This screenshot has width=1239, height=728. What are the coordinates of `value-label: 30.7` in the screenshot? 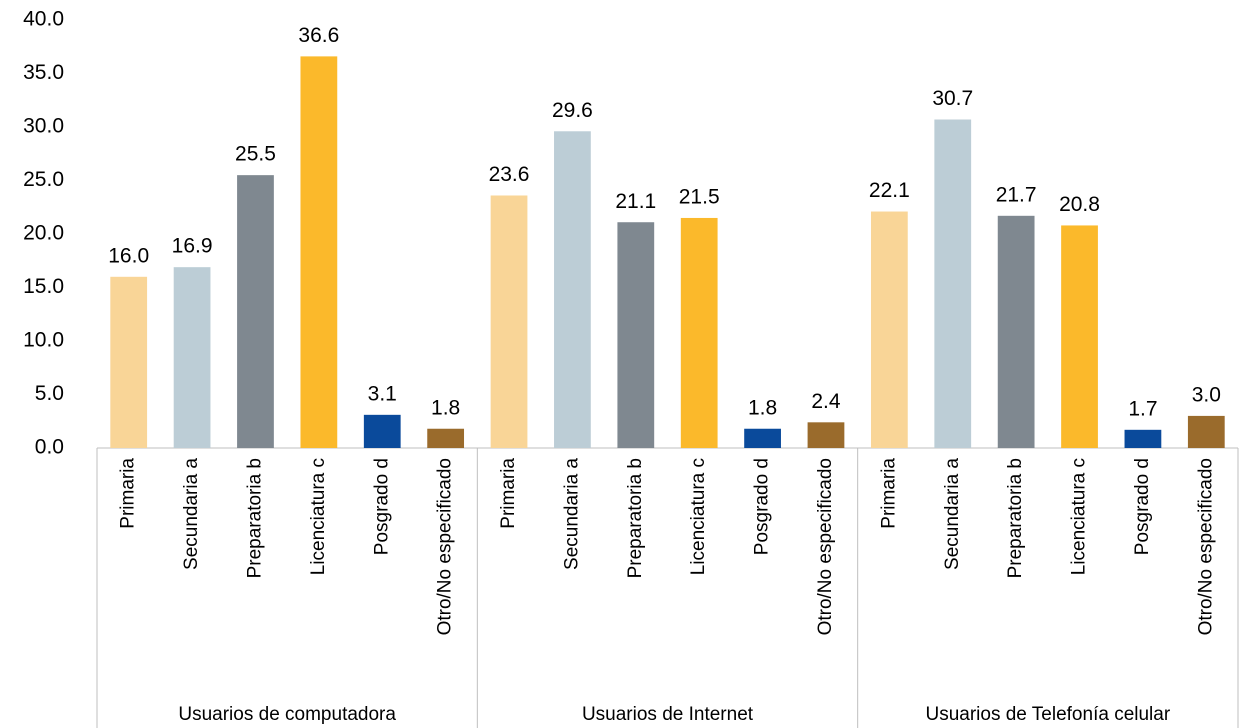 It's located at (952, 98).